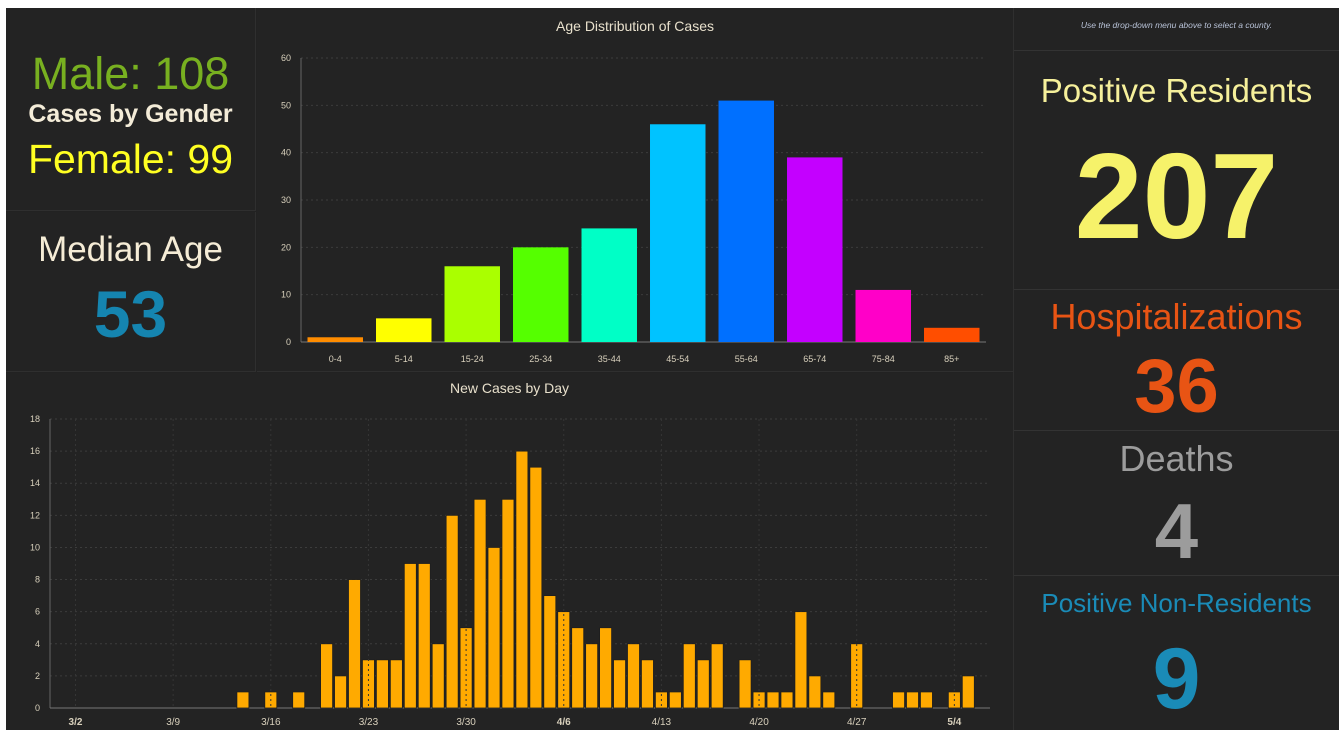  I want to click on age-x-tick-label: 75-84, so click(883, 359).